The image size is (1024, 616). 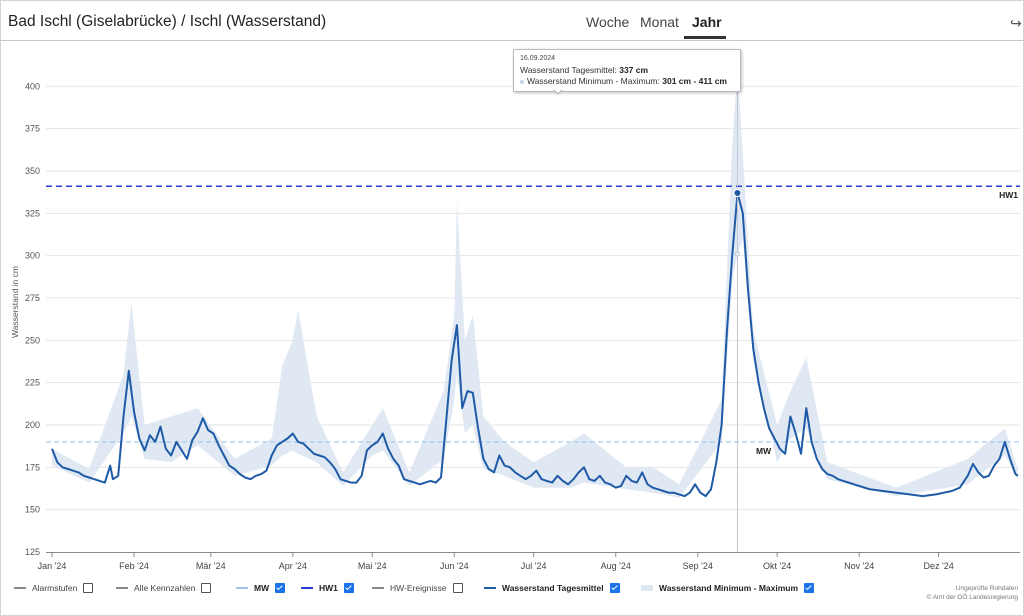 What do you see at coordinates (538, 58) in the screenshot?
I see `tooltip-date: 16.09.2024` at bounding box center [538, 58].